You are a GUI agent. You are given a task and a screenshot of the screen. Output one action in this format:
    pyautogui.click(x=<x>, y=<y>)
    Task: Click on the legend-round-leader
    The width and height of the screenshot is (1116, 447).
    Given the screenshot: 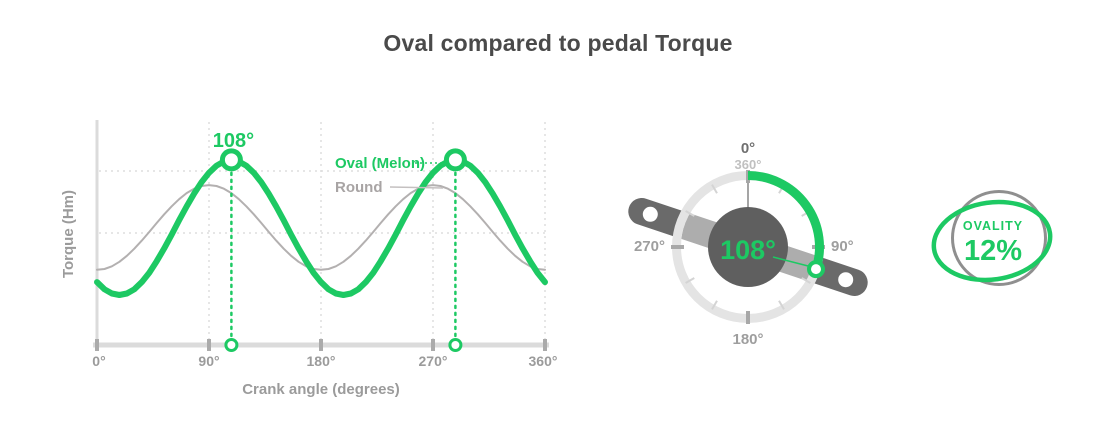 What is the action you would take?
    pyautogui.click(x=416, y=187)
    